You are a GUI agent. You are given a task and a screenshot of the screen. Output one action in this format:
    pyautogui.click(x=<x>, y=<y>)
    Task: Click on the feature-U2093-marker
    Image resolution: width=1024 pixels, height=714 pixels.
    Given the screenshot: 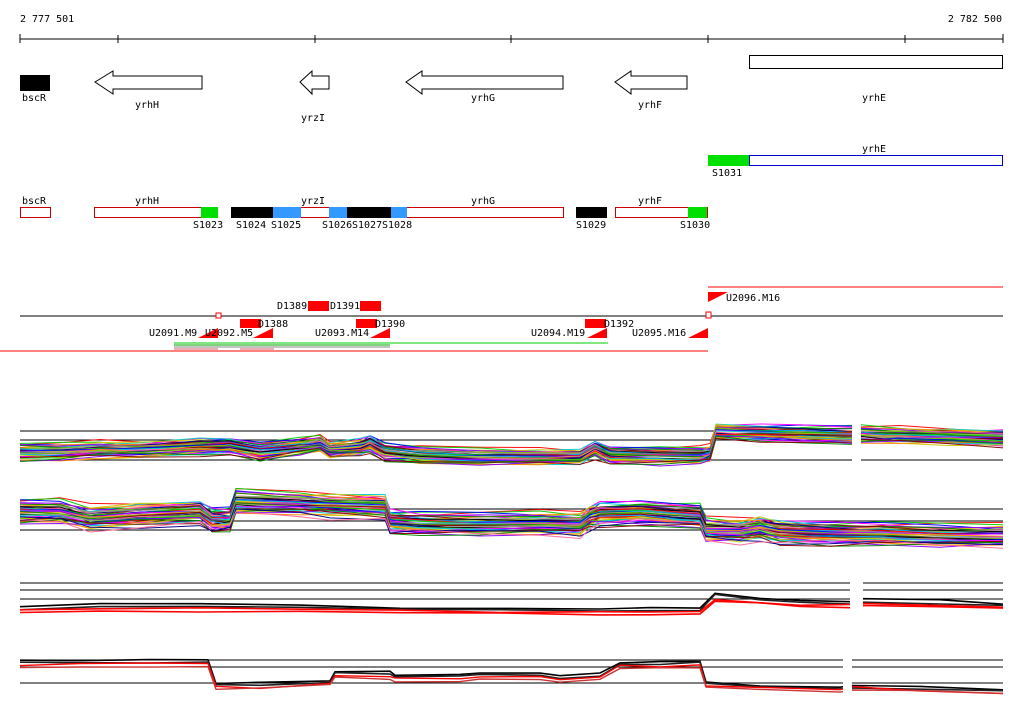 What is the action you would take?
    pyautogui.click(x=380, y=333)
    